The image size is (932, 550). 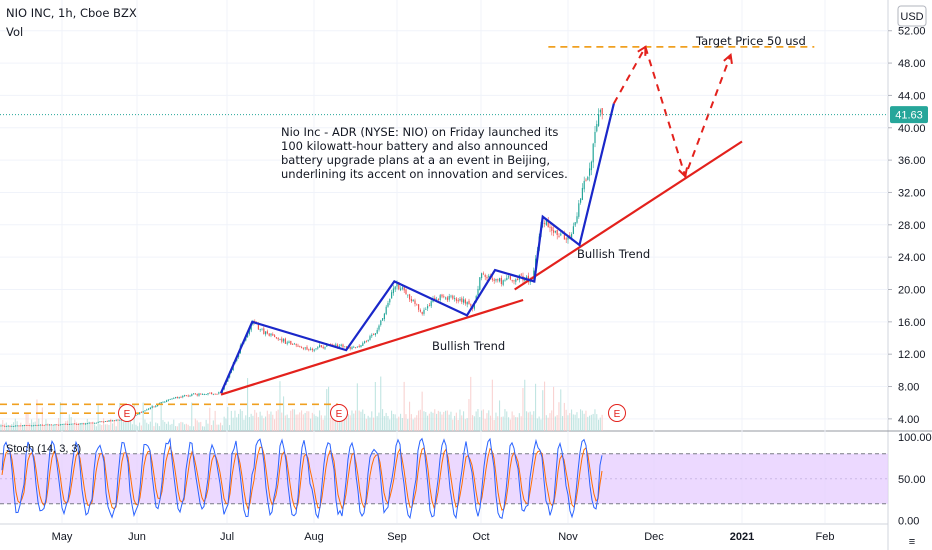 I want to click on earnings-marker-3: E, so click(x=617, y=413).